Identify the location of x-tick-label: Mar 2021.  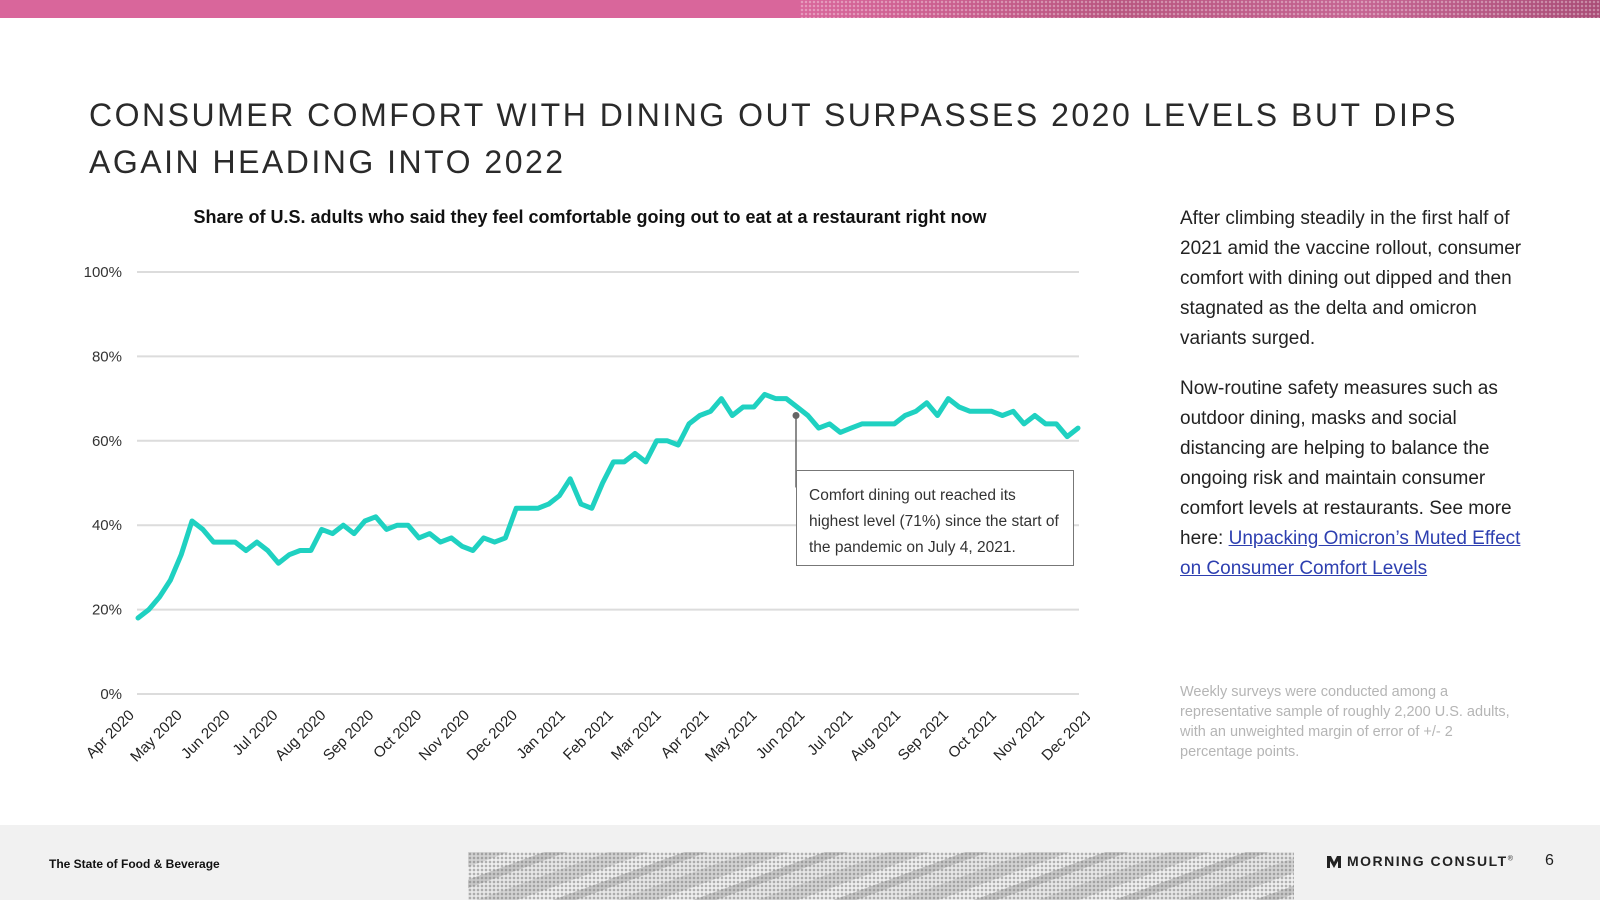
(636, 735).